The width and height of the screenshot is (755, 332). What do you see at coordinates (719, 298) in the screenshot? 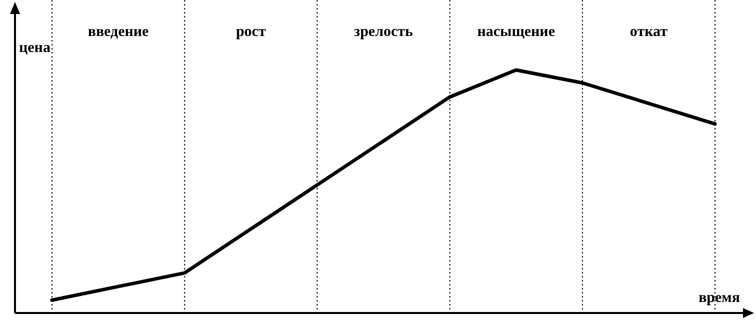
I see `x-axis-title: время` at bounding box center [719, 298].